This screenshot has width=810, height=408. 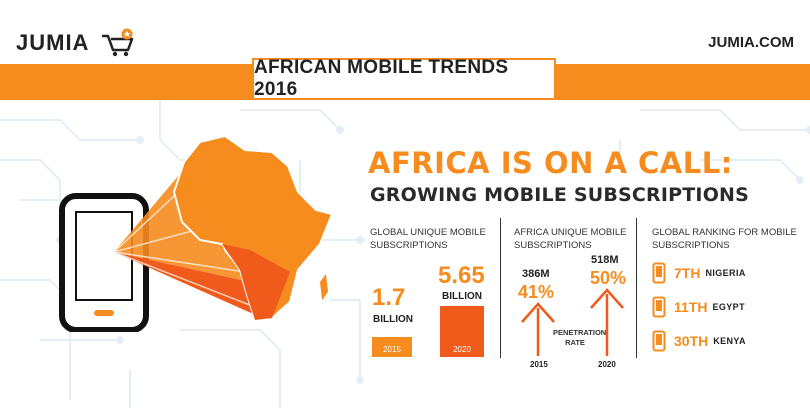 What do you see at coordinates (118, 42) in the screenshot?
I see `cart-icon` at bounding box center [118, 42].